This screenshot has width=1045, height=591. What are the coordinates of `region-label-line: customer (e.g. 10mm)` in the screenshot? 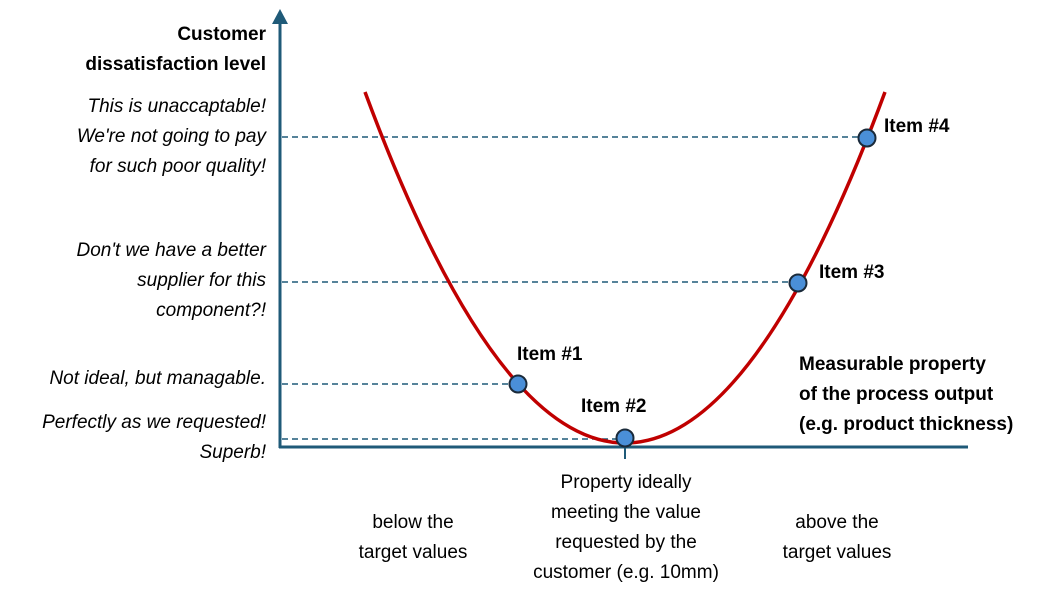 It's located at (626, 572).